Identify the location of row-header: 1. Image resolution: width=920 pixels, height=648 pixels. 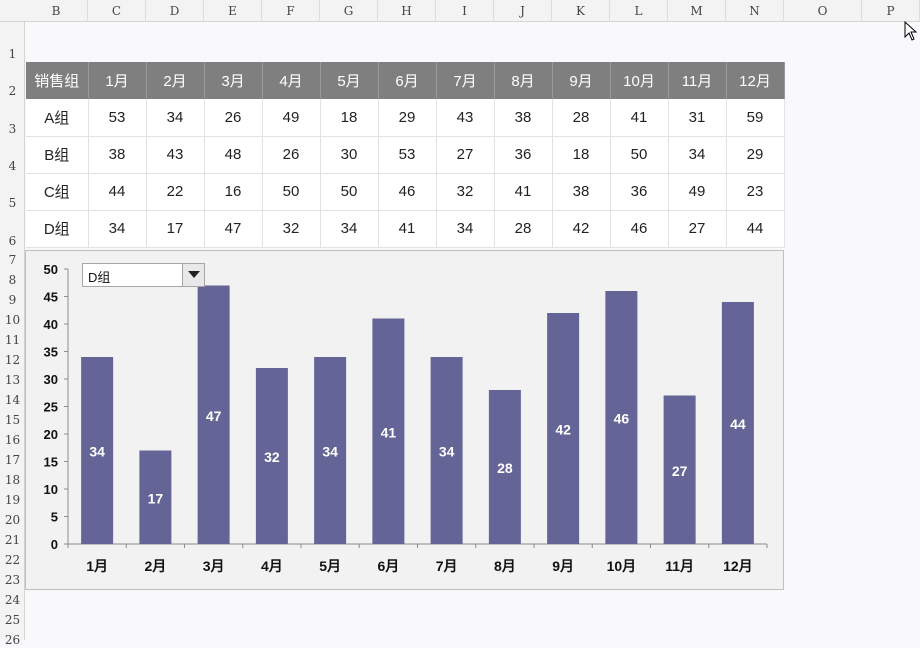
(12, 54).